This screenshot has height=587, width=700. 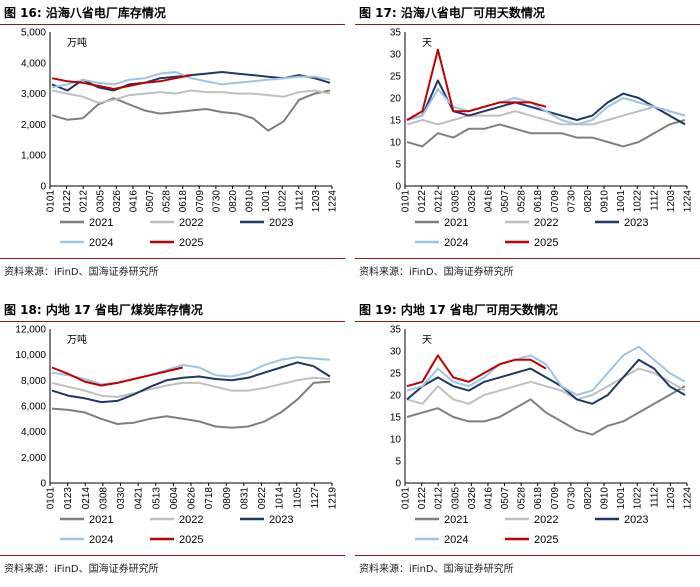 What do you see at coordinates (30, 355) in the screenshot?
I see `y-tick-label: 10,000` at bounding box center [30, 355].